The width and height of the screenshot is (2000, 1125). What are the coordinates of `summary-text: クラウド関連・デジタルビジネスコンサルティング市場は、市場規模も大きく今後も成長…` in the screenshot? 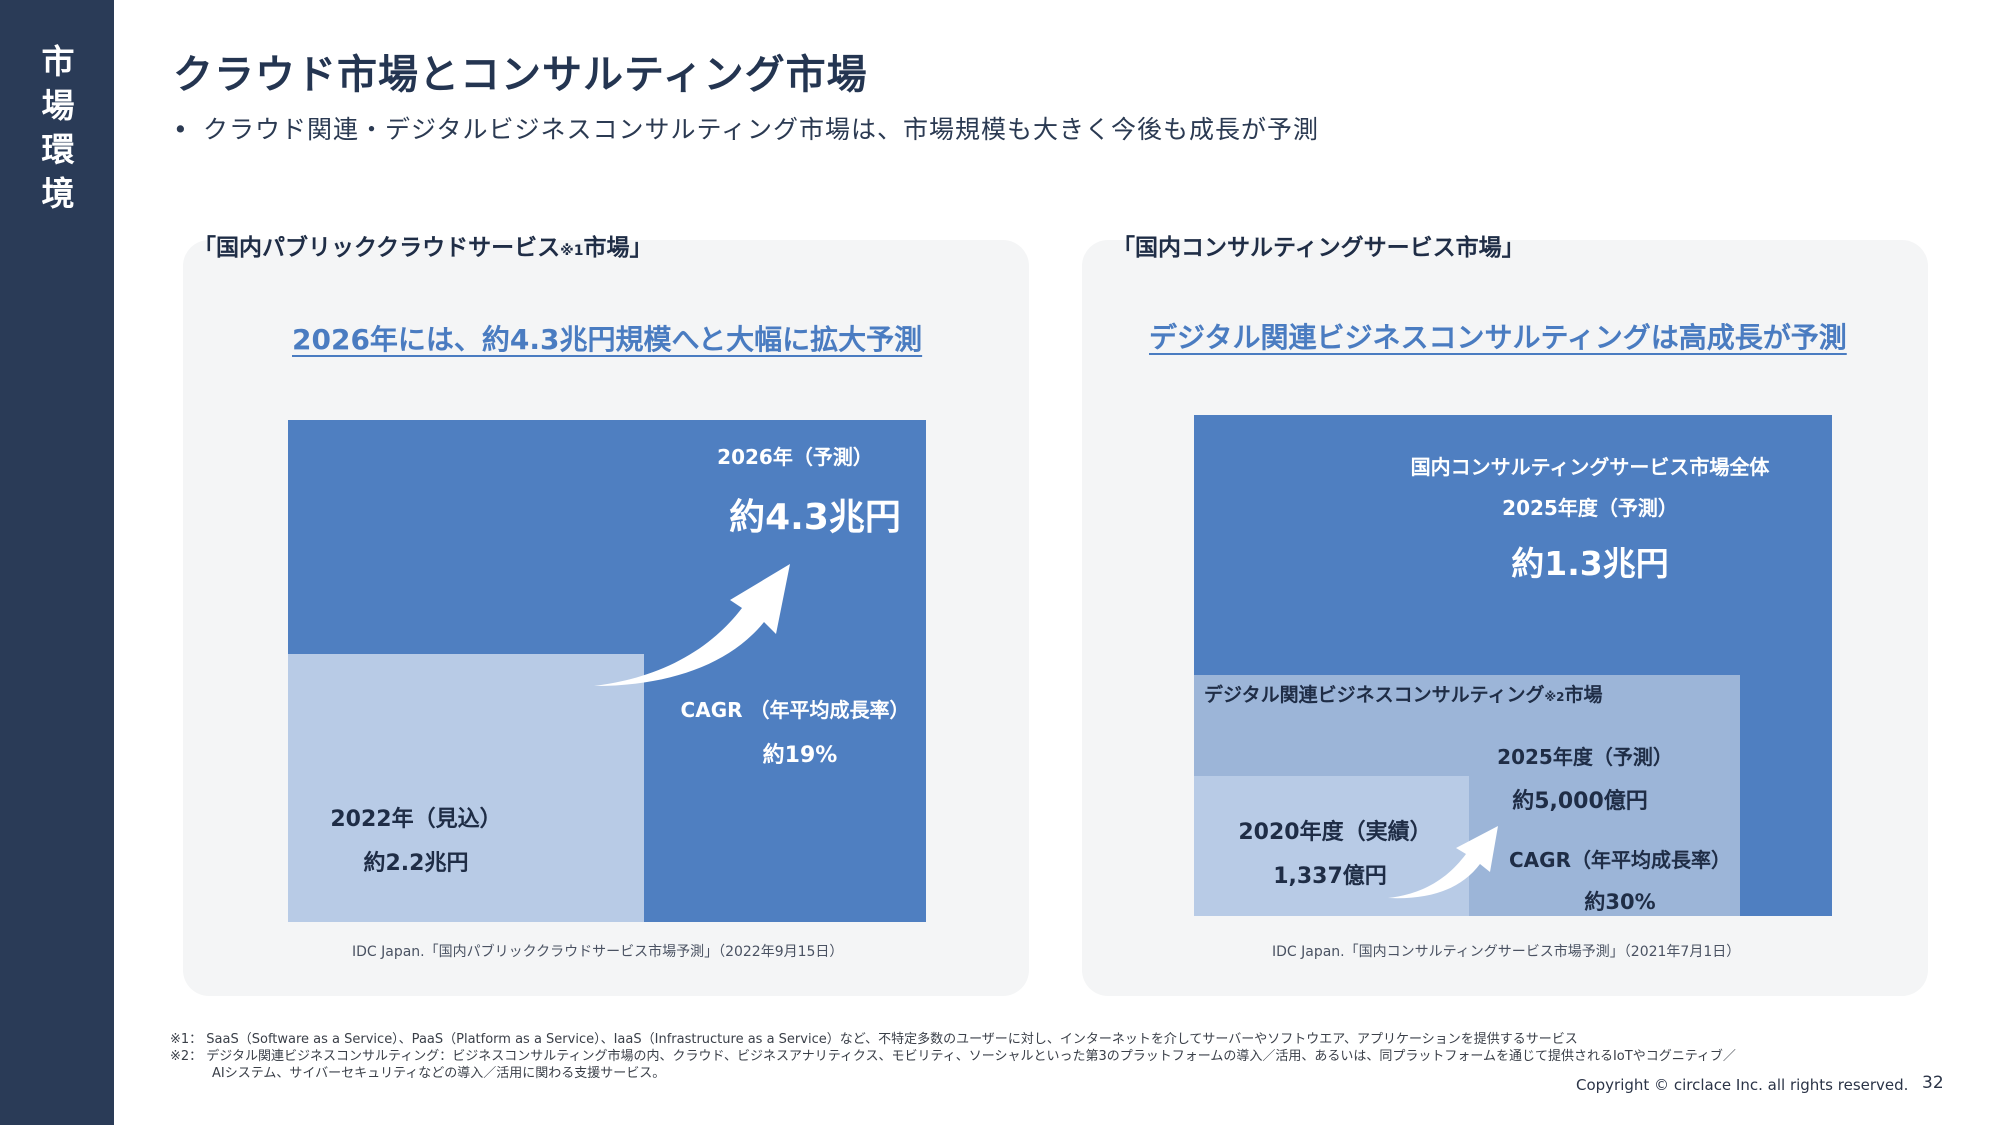 It's located at (761, 129).